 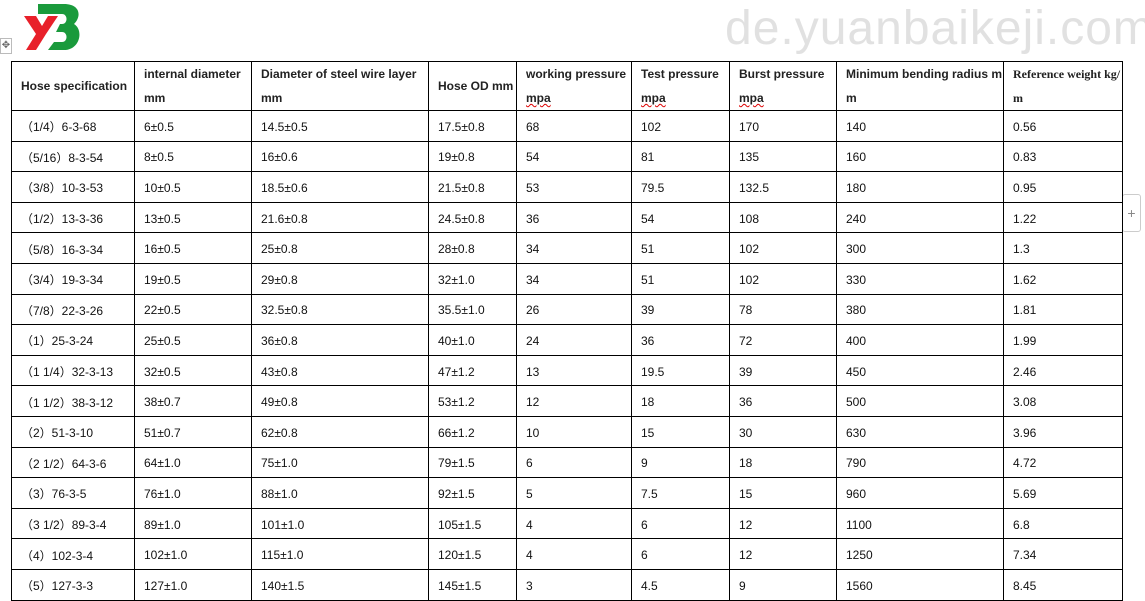 I want to click on table-cell: （3/8）10-3-53, so click(x=73, y=187).